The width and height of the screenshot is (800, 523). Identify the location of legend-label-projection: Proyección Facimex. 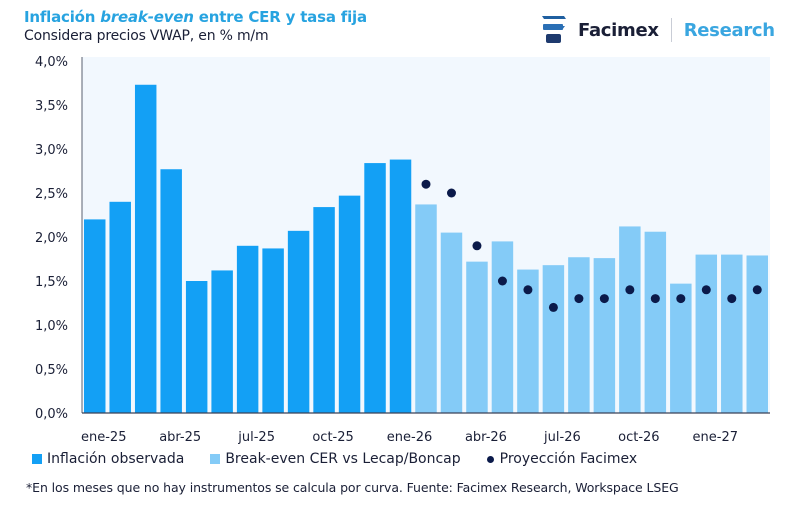
(568, 459).